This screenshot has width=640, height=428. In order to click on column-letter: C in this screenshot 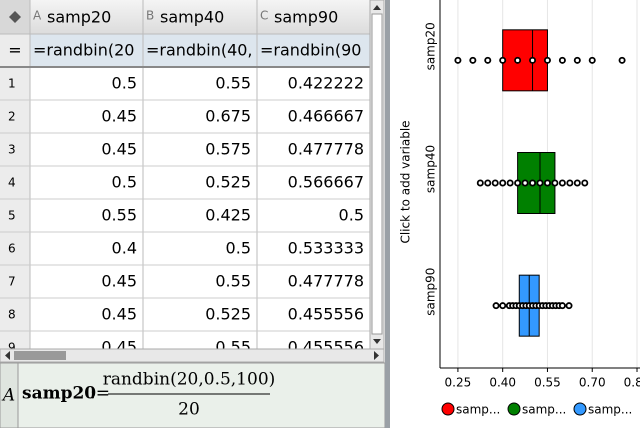, I will do `click(264, 16)`.